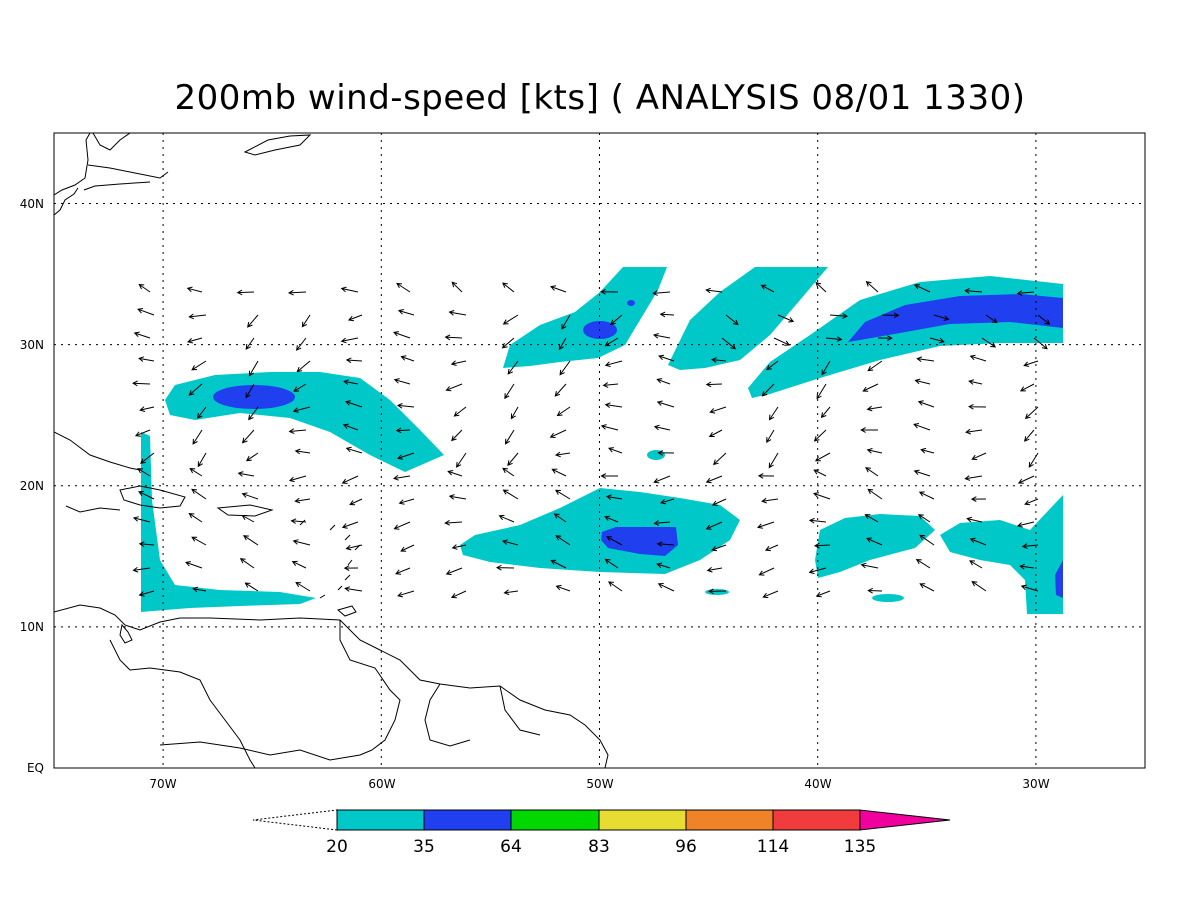  I want to click on jet-core-west-atlantic, so click(254, 397).